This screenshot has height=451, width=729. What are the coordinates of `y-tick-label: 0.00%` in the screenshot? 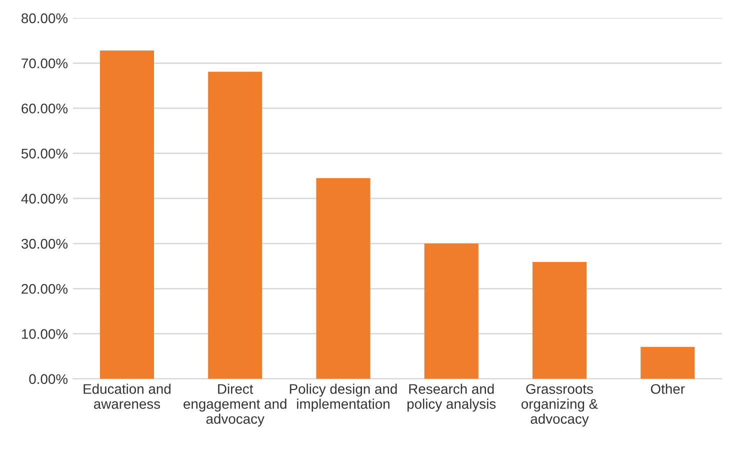 It's located at (48, 379).